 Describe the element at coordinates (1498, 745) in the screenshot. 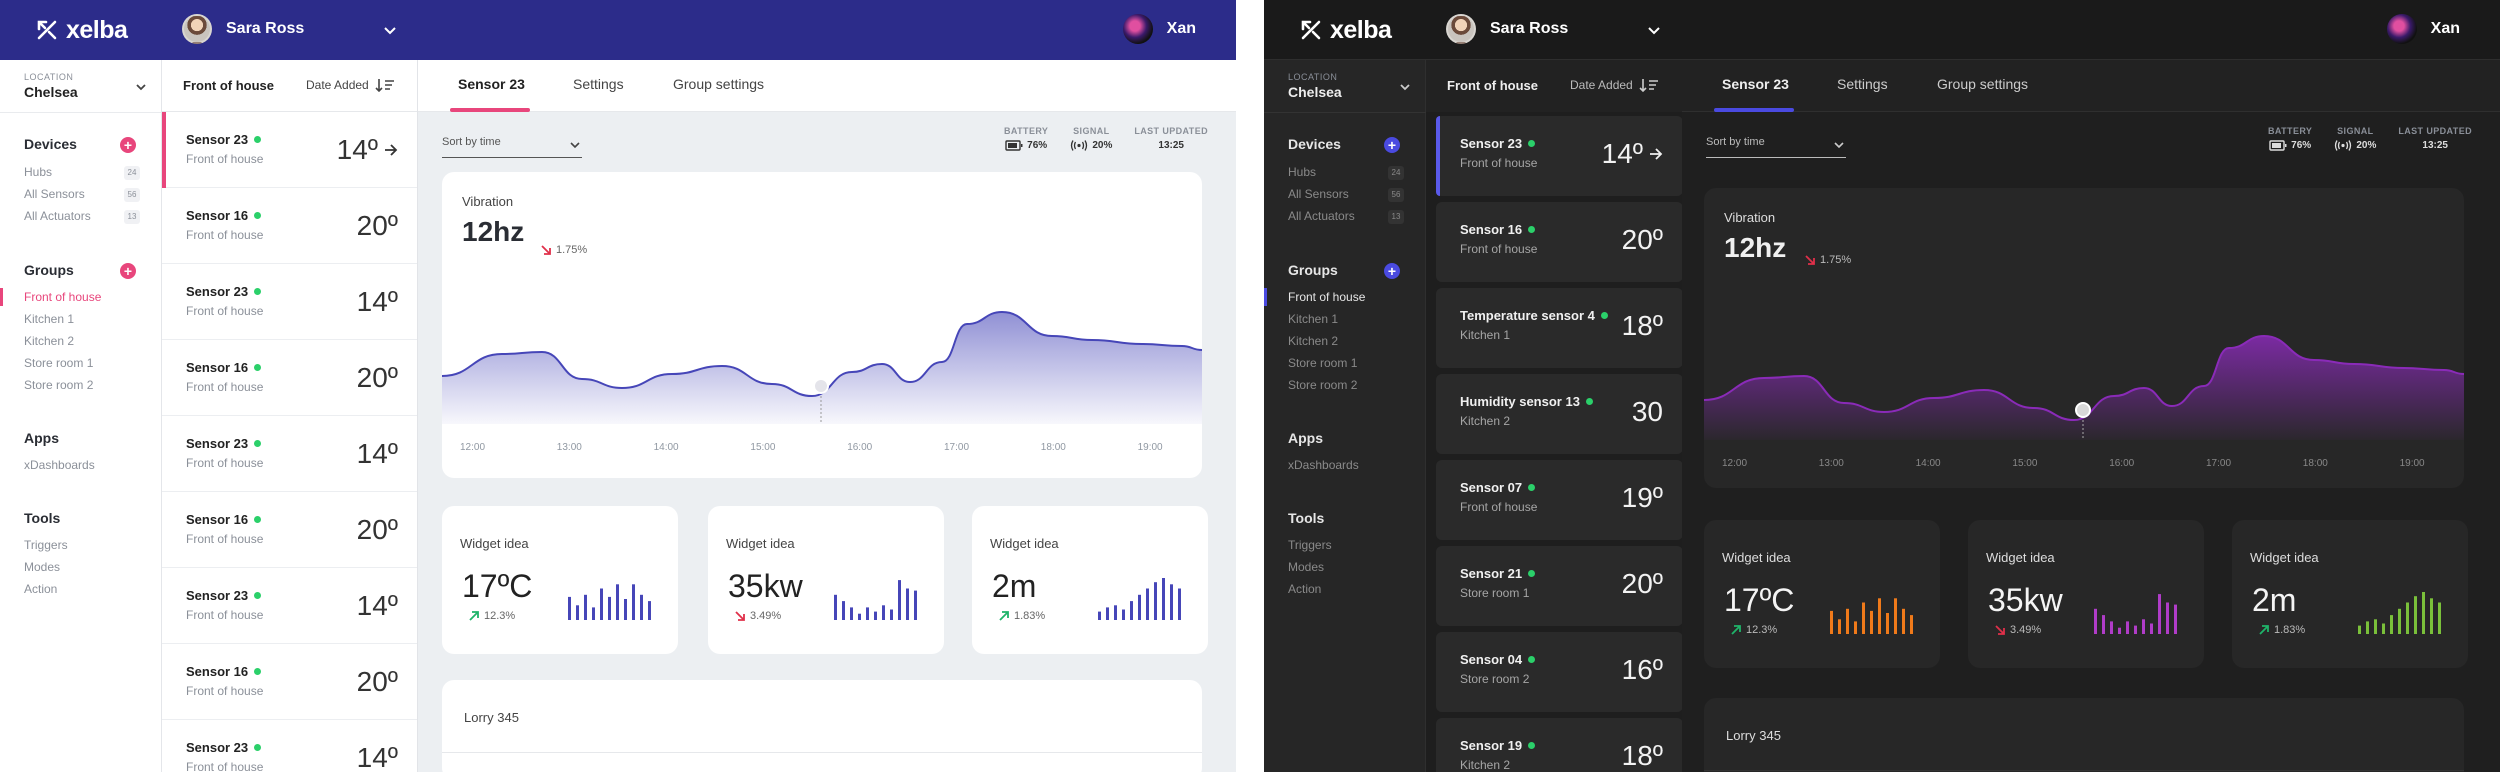

I see `item-name: Sensor 19` at that location.